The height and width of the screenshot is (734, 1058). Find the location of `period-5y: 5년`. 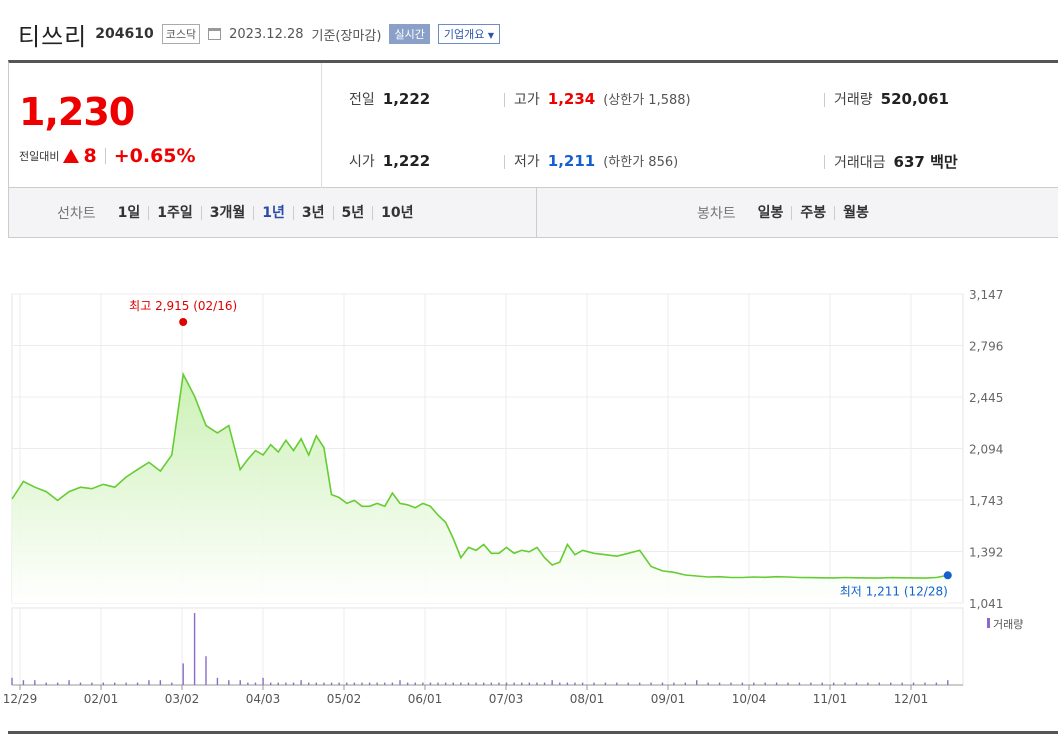

period-5y: 5년 is located at coordinates (352, 212).